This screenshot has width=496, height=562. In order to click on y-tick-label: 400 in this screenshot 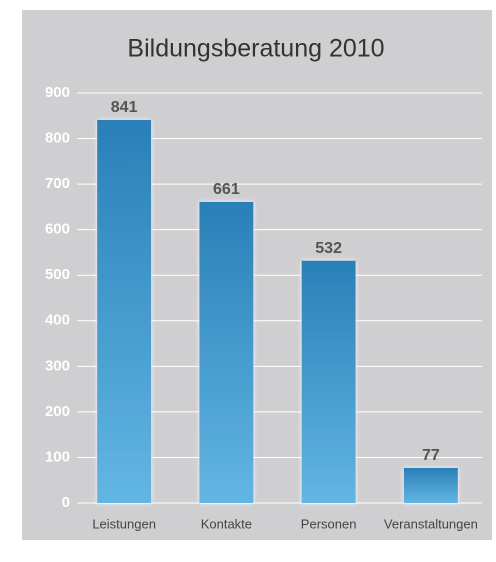, I will do `click(57, 320)`.